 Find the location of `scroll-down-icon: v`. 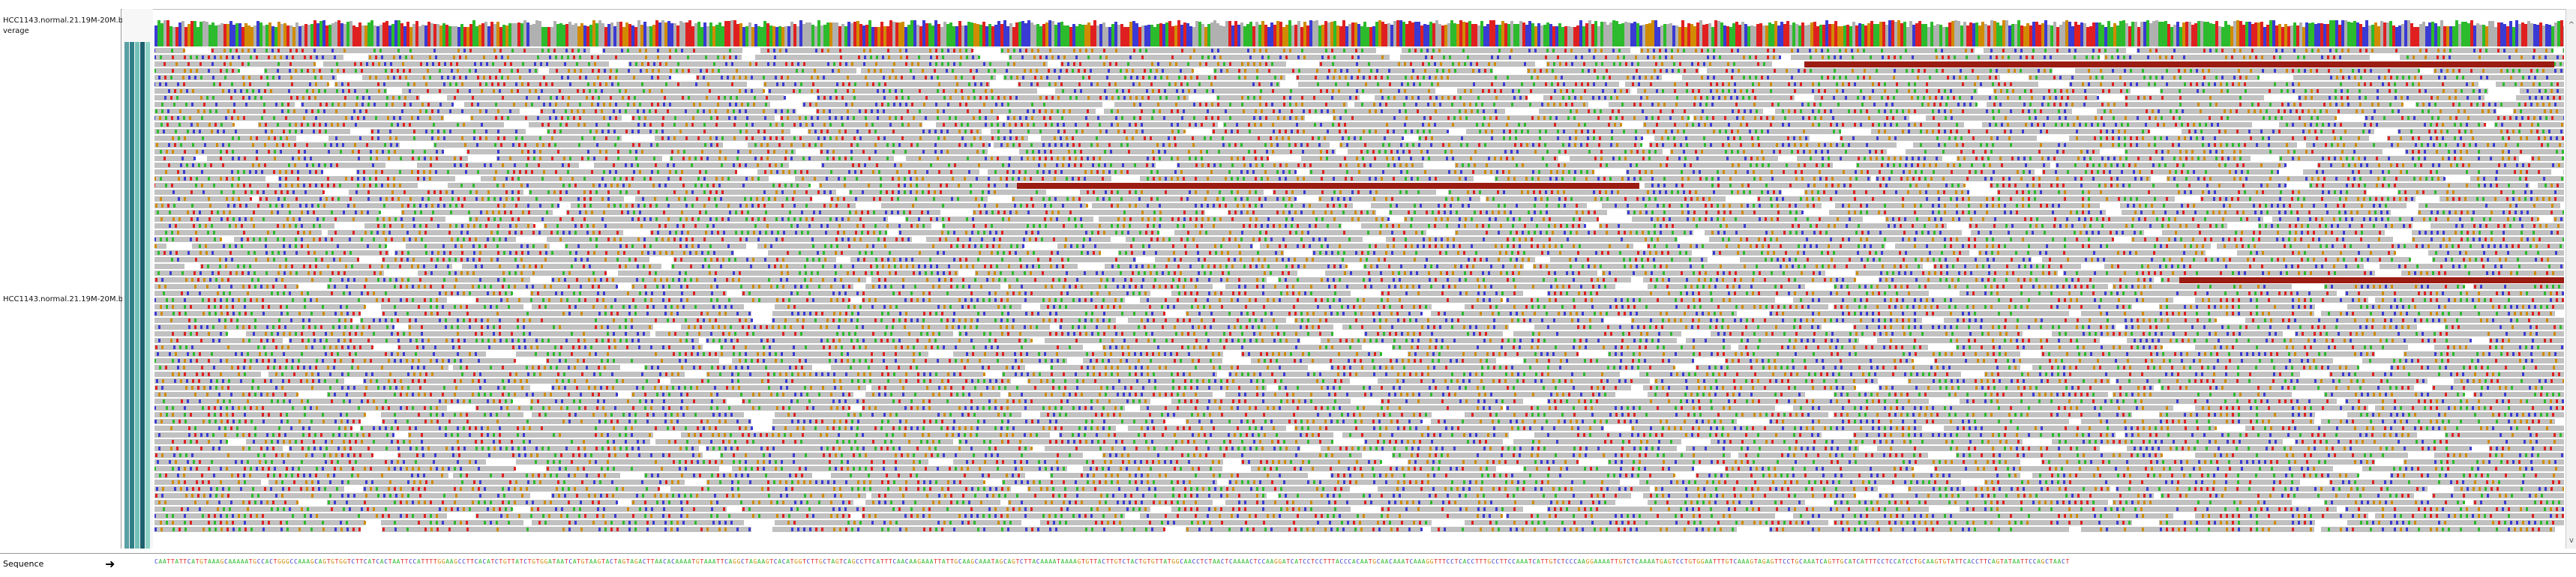

scroll-down-icon: v is located at coordinates (2571, 541).